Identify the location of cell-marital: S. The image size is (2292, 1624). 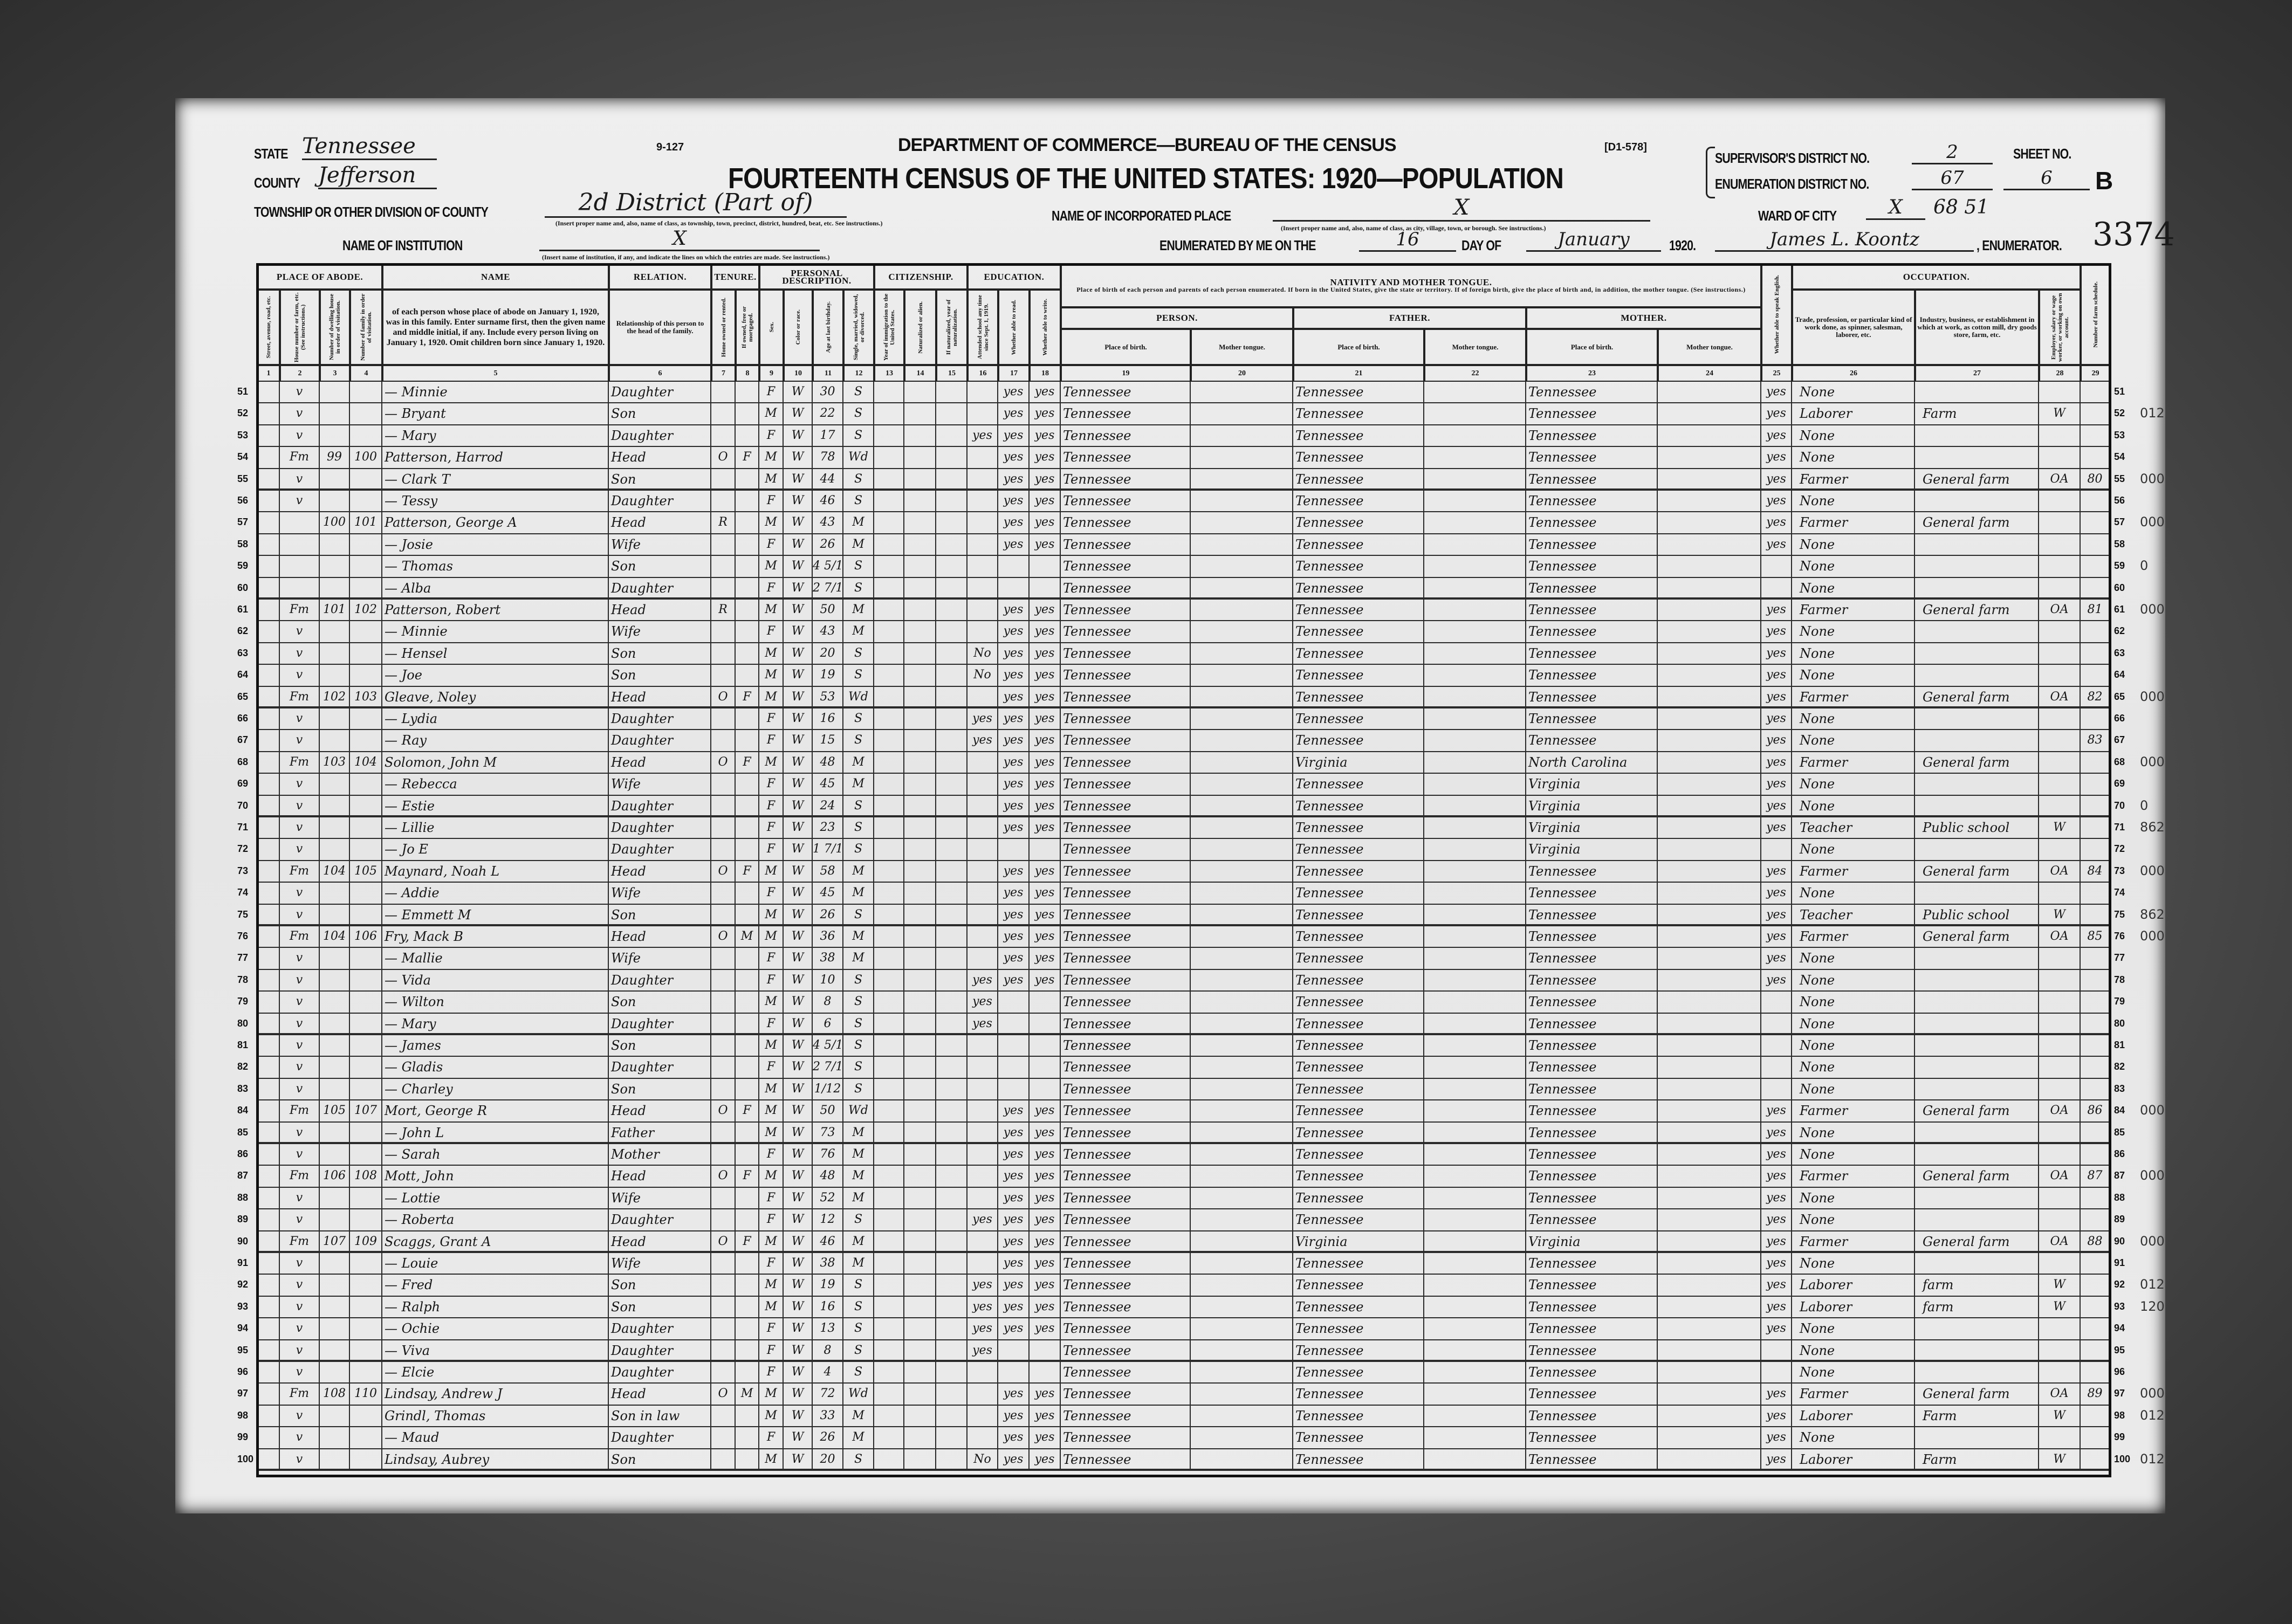
(858, 480).